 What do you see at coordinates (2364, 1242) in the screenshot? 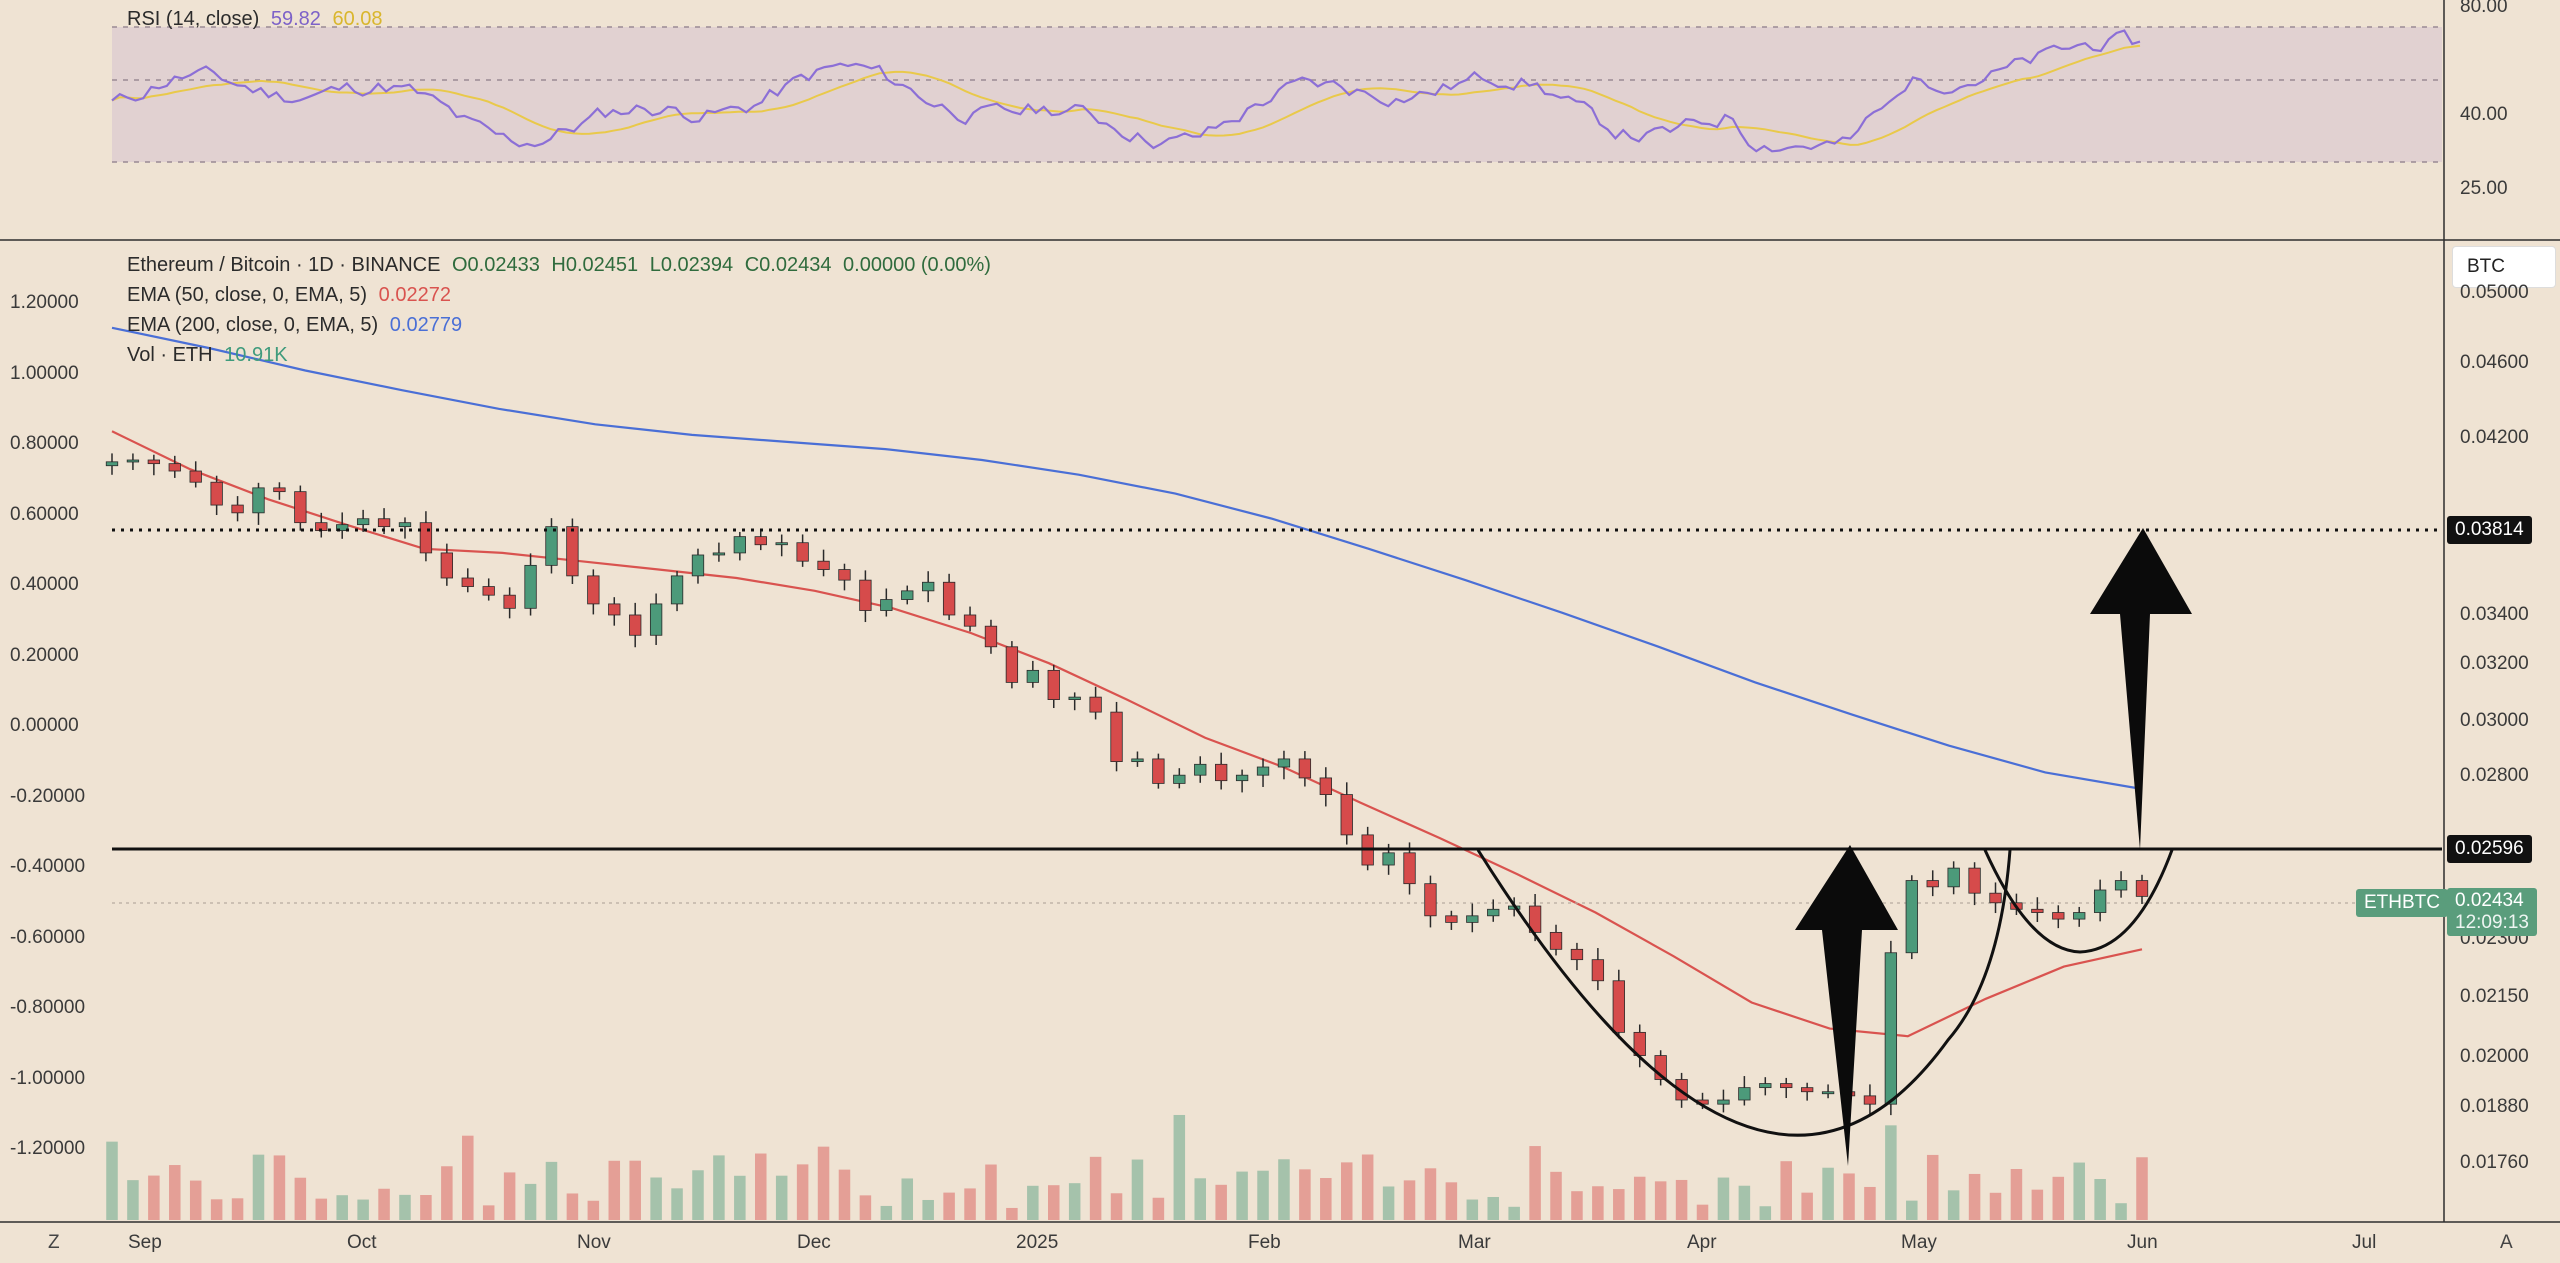
I see `x-tick-label: Jul` at bounding box center [2364, 1242].